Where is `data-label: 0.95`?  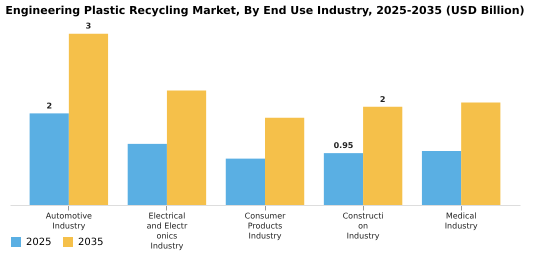
data-label: 0.95 is located at coordinates (344, 145).